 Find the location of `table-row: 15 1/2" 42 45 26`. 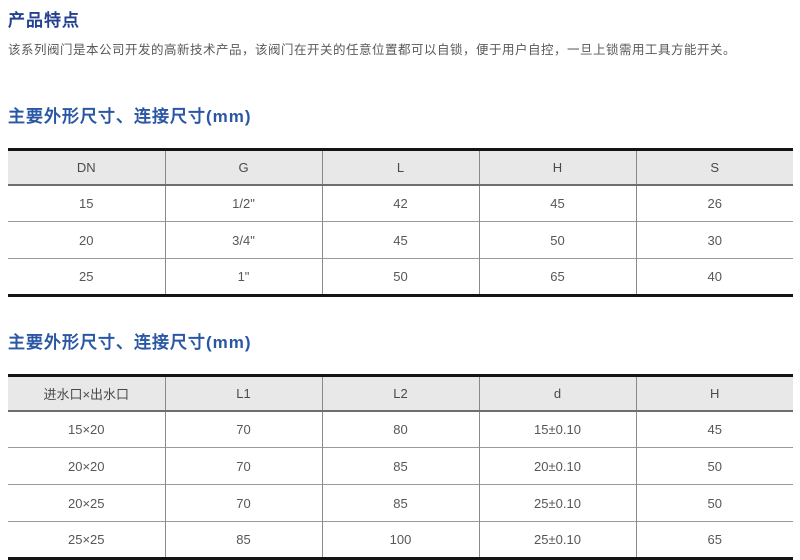

table-row: 15 1/2" 42 45 26 is located at coordinates (400, 203).